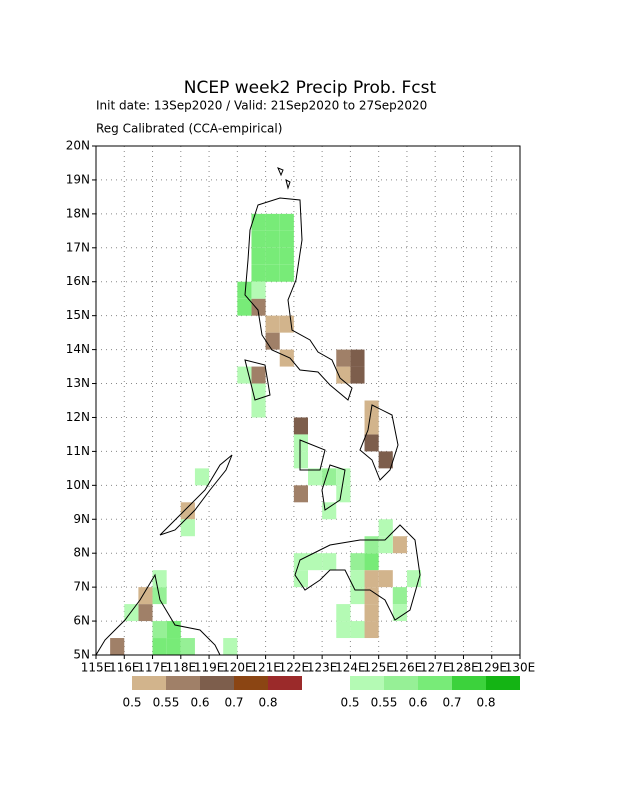  I want to click on chart-title: NCEP week2 Precip Prob. Fcst, so click(310, 88).